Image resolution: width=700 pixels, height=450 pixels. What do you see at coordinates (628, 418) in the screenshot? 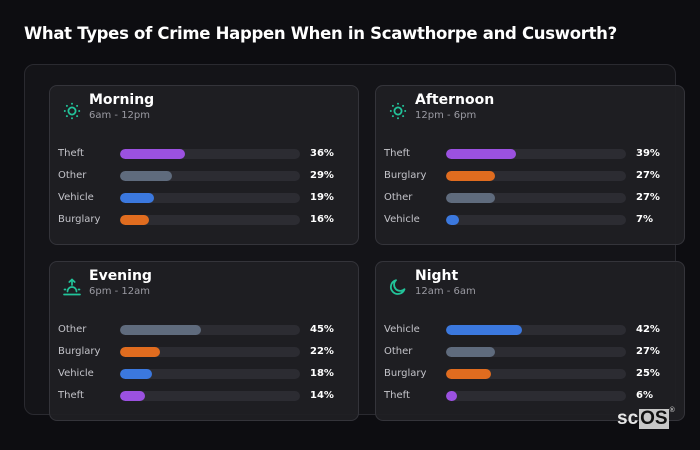
I see `logo-sc: sc` at bounding box center [628, 418].